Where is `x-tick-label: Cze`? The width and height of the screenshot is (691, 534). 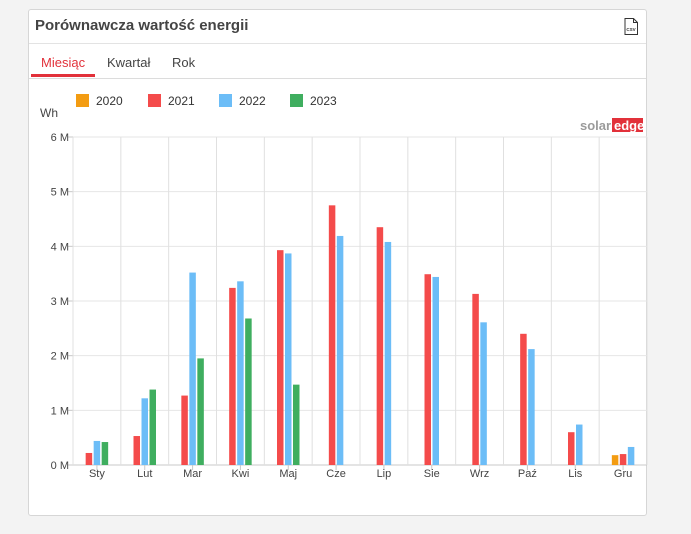
x-tick-label: Cze is located at coordinates (336, 474).